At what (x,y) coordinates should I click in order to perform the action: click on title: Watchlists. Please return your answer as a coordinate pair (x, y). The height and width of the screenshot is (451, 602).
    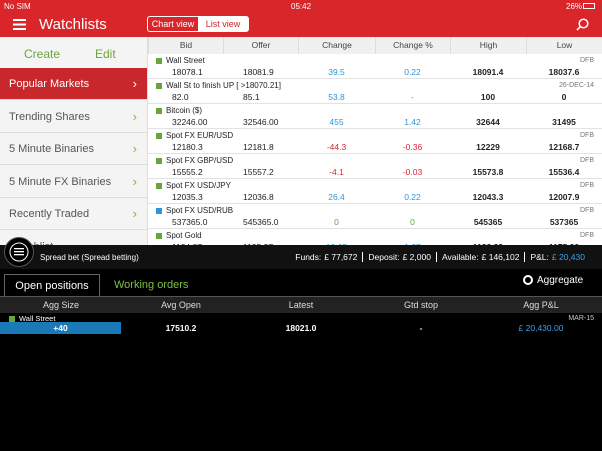
    Looking at the image, I should click on (73, 24).